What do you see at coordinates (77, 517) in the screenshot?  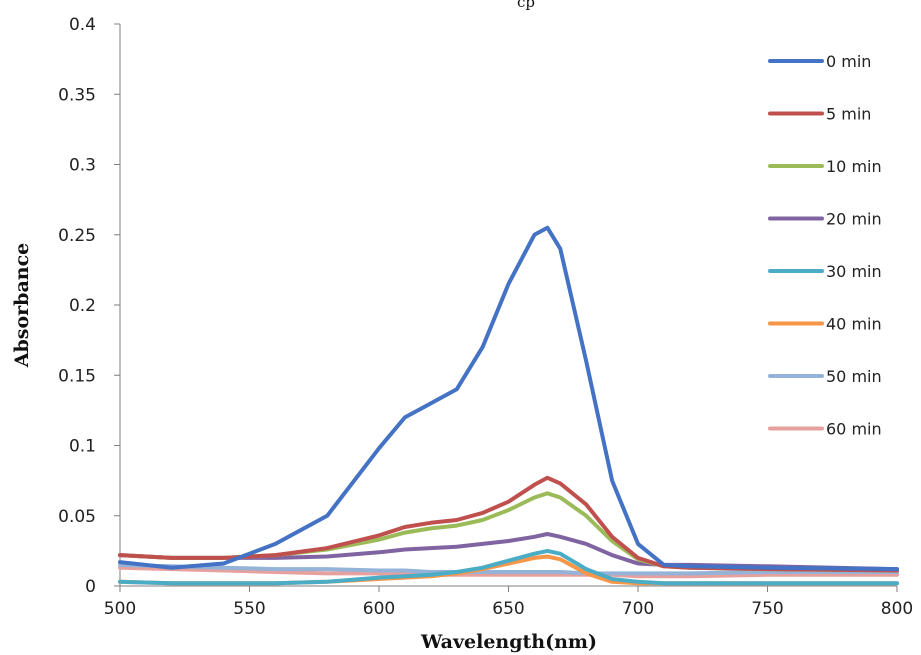 I see `y-tick-label: 0.05` at bounding box center [77, 517].